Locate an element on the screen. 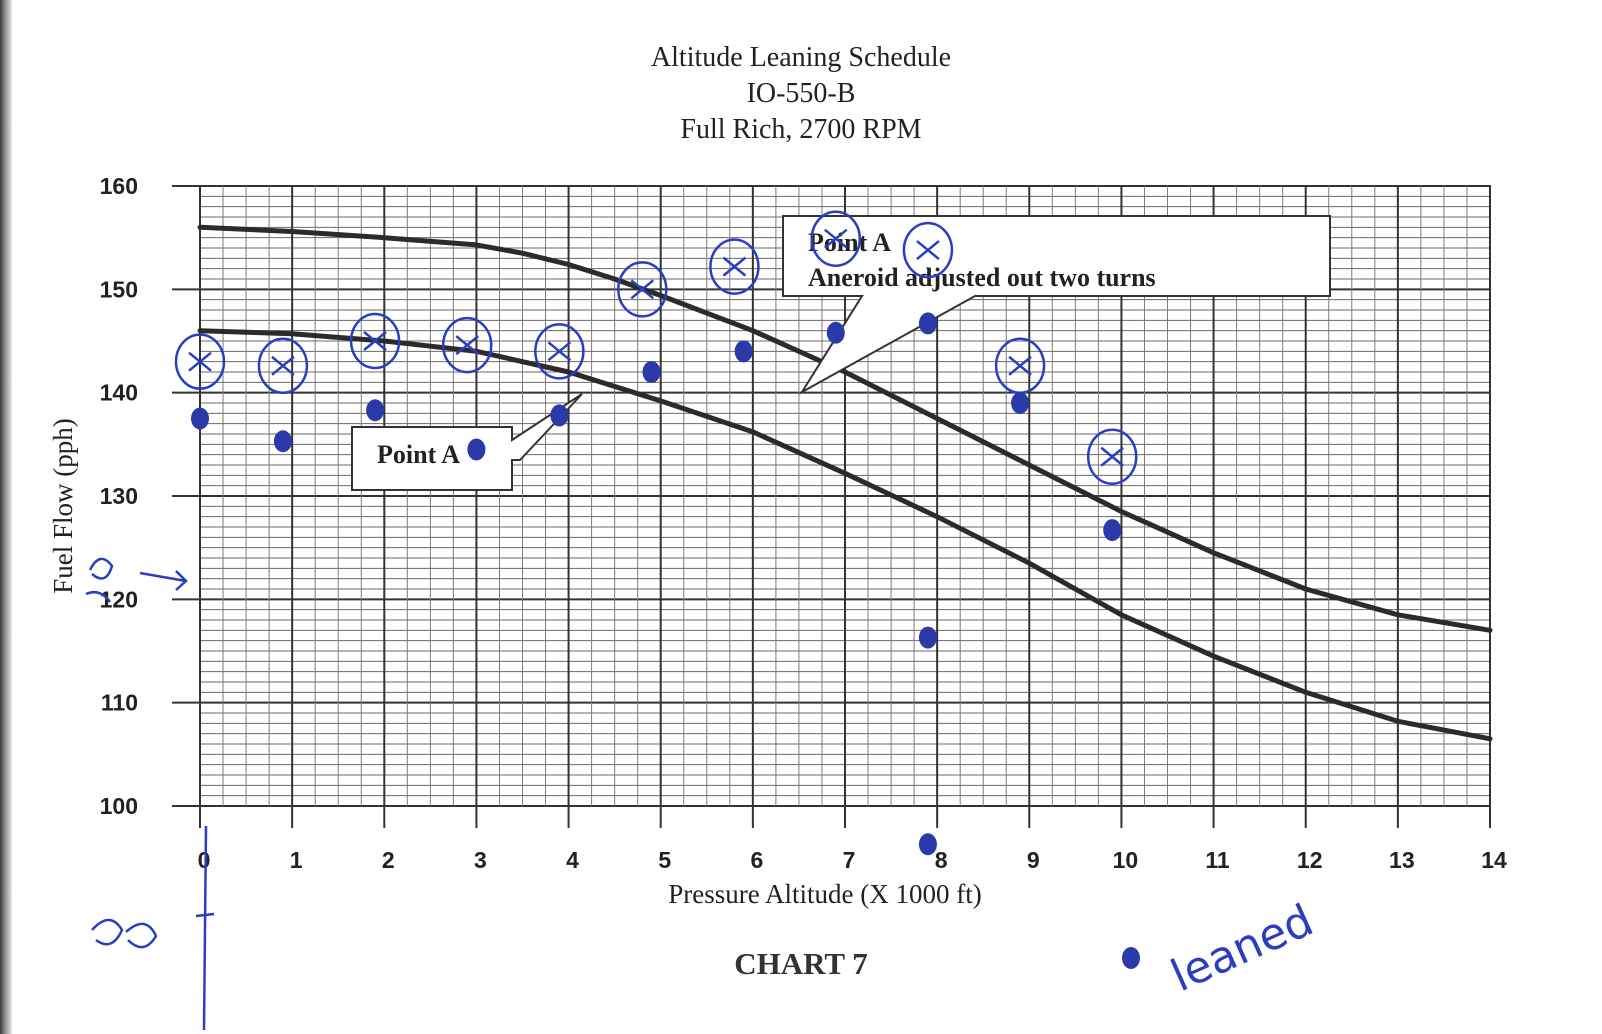 Image resolution: width=1602 pixels, height=1034 pixels. y-tick-label: 140 is located at coordinates (119, 393).